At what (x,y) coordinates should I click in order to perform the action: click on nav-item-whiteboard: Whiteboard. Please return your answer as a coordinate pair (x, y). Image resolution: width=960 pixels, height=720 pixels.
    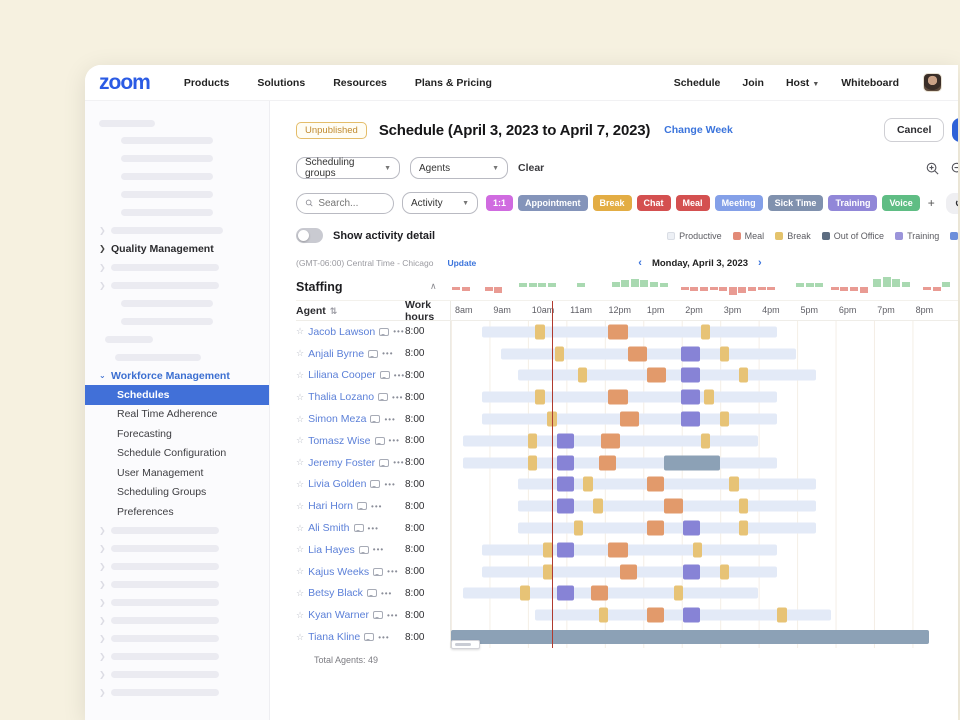
    Looking at the image, I should click on (870, 82).